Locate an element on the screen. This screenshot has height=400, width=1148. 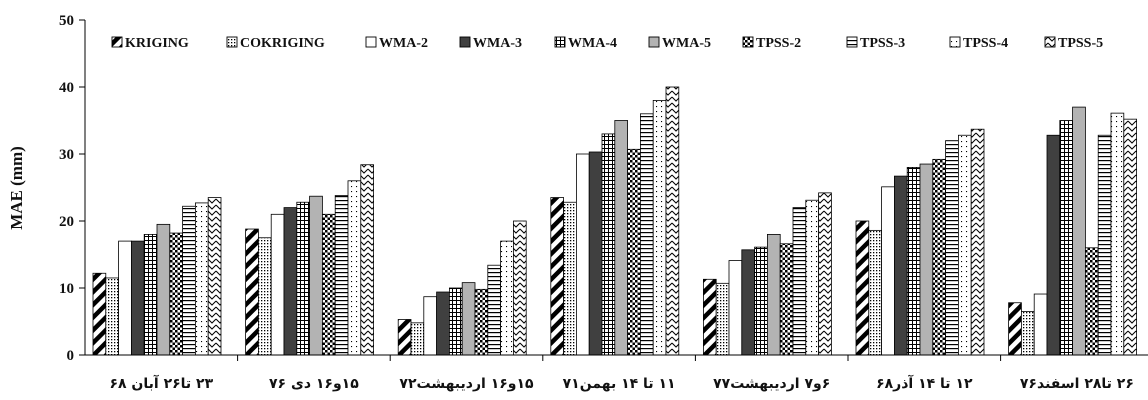
legend-label-tpss-2: TPSS-2 is located at coordinates (778, 43).